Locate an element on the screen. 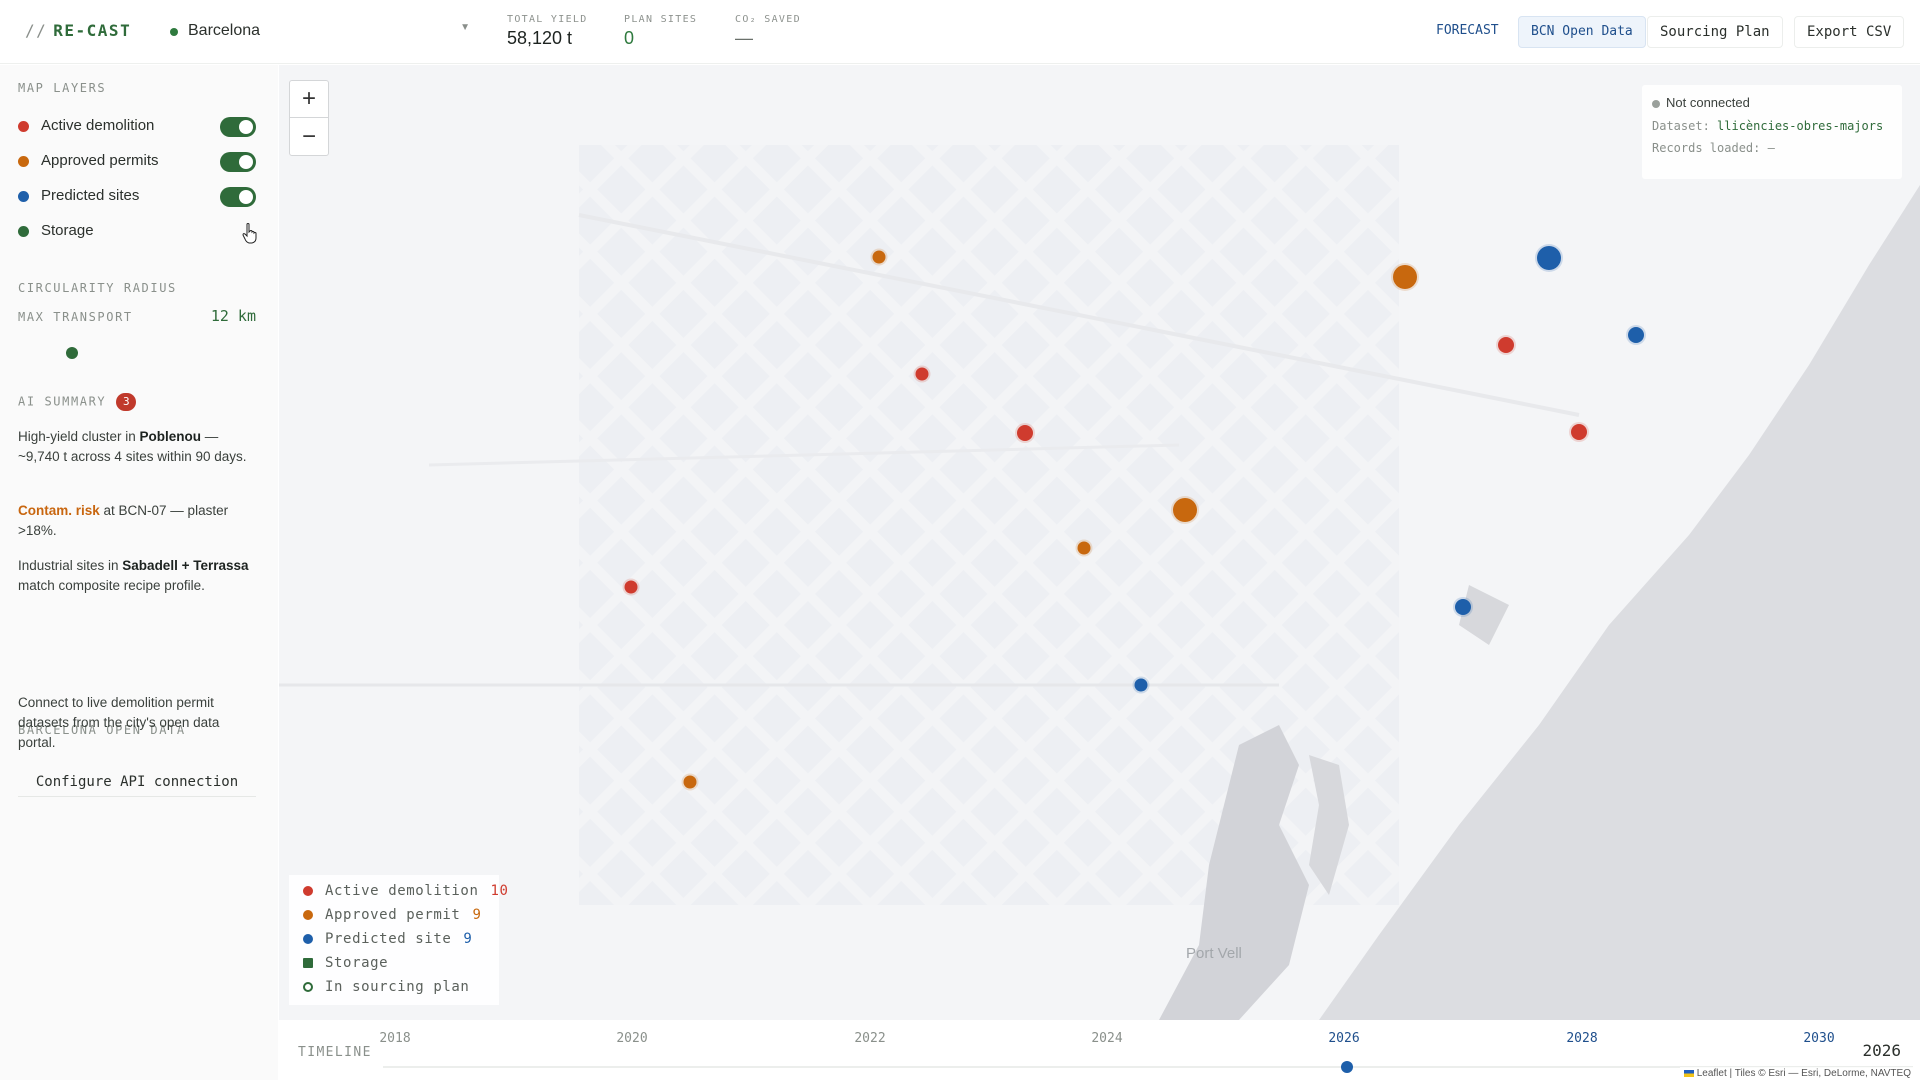  records-line: Records loaded: — is located at coordinates (1713, 148).